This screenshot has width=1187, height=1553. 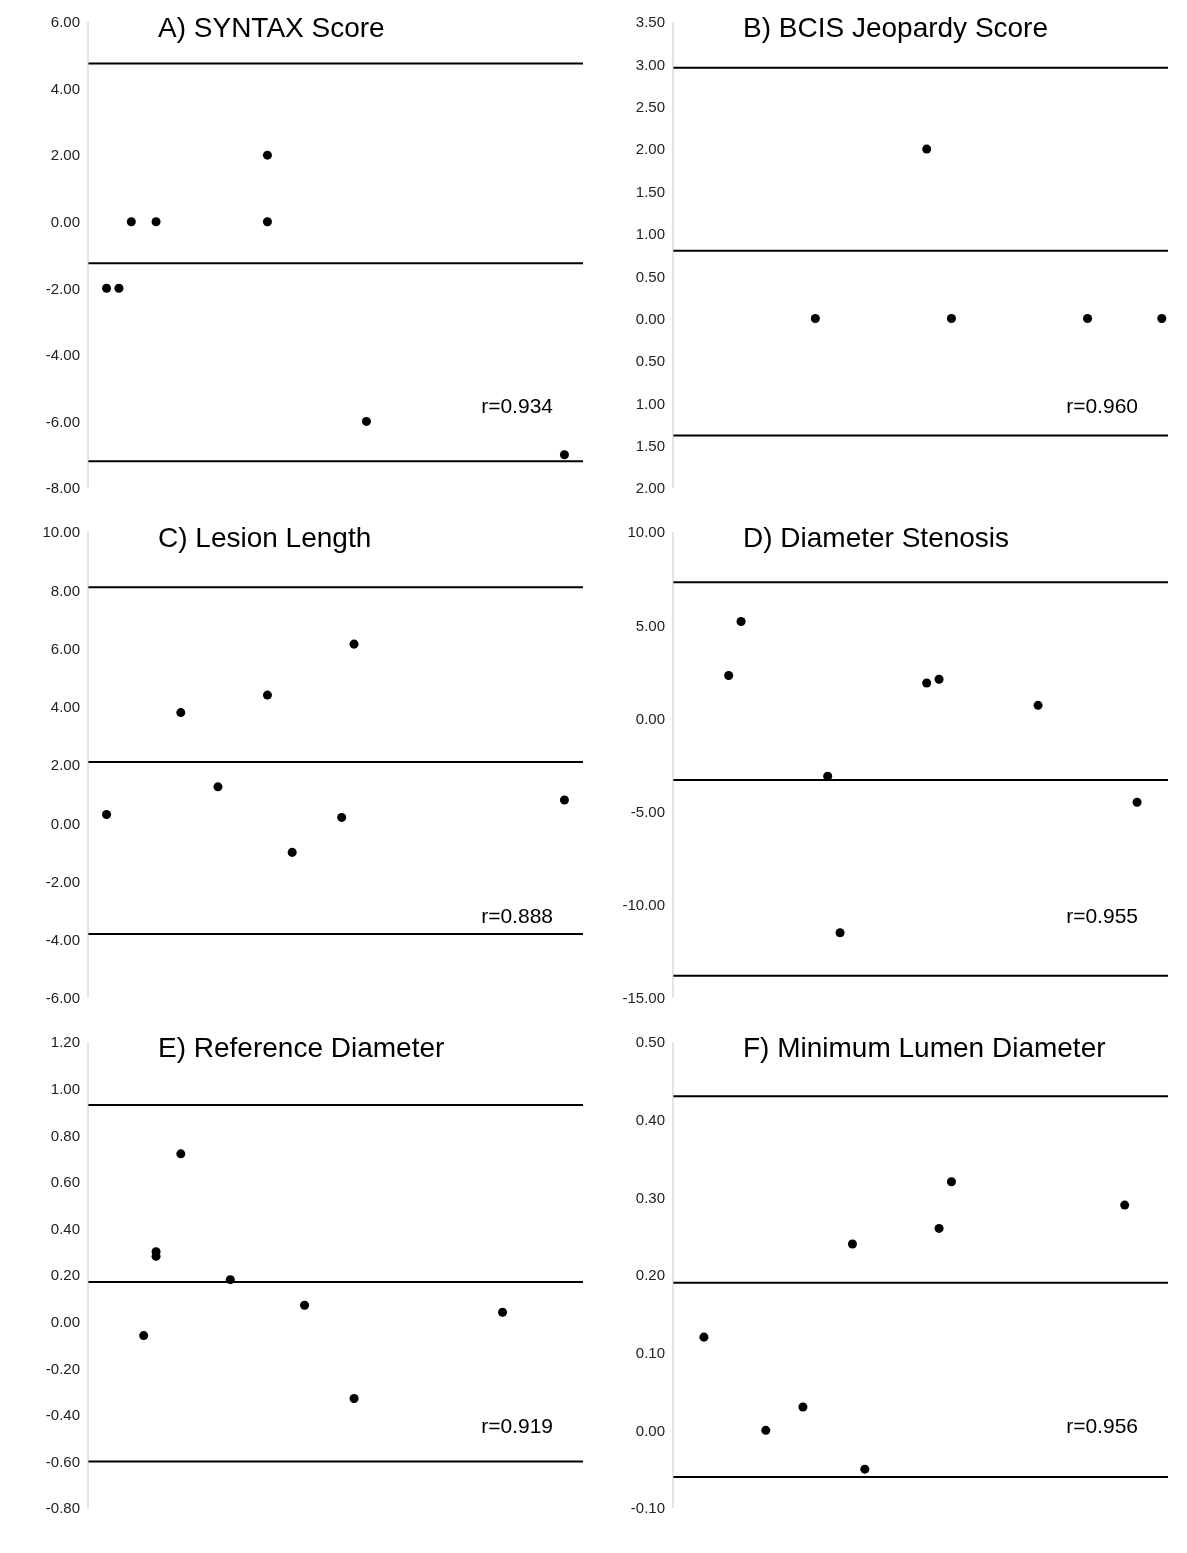 What do you see at coordinates (65, 1042) in the screenshot?
I see `y-tick-label: 1.20` at bounding box center [65, 1042].